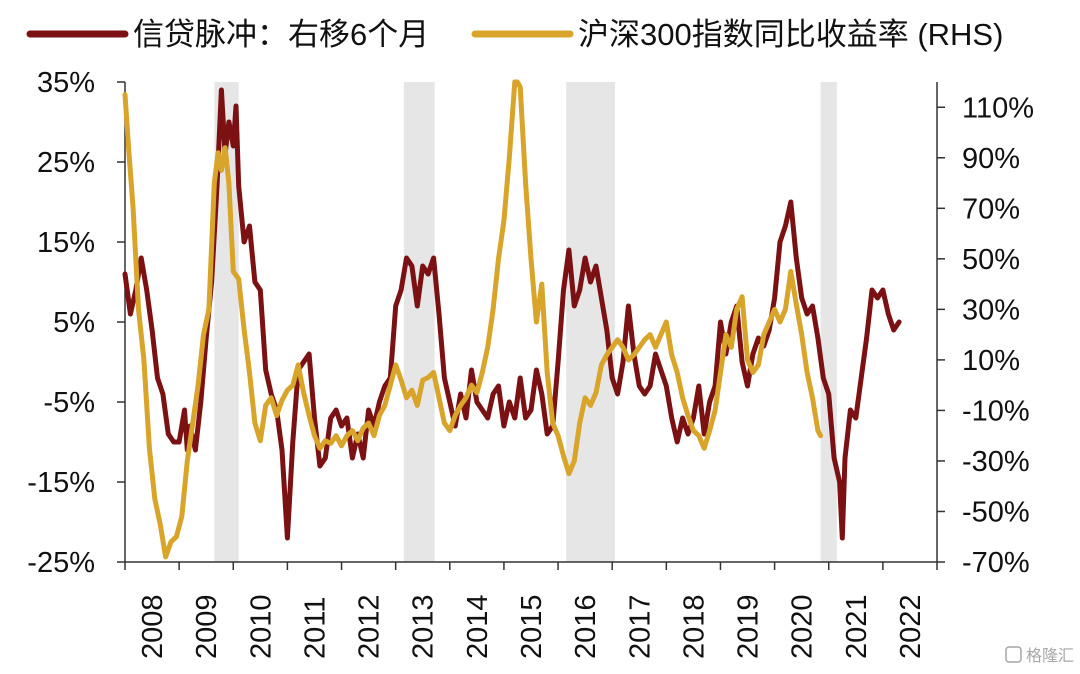  Describe the element at coordinates (532, 626) in the screenshot. I see `x-tick-label: 2015` at that location.